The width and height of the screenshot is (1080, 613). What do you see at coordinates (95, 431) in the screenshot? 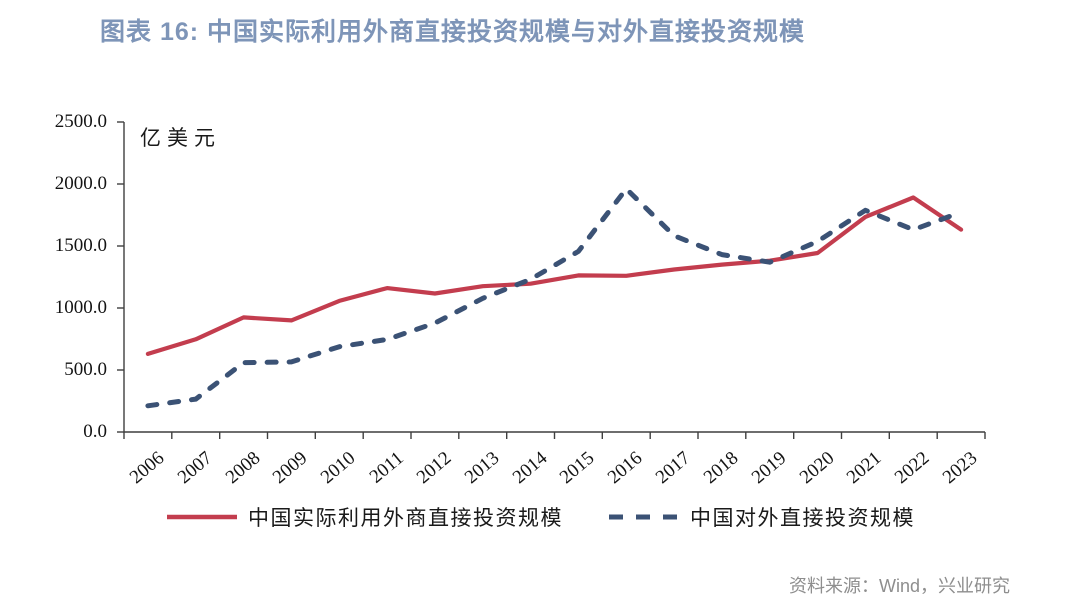
I see `y-axis-tick-label: 0.0` at bounding box center [95, 431].